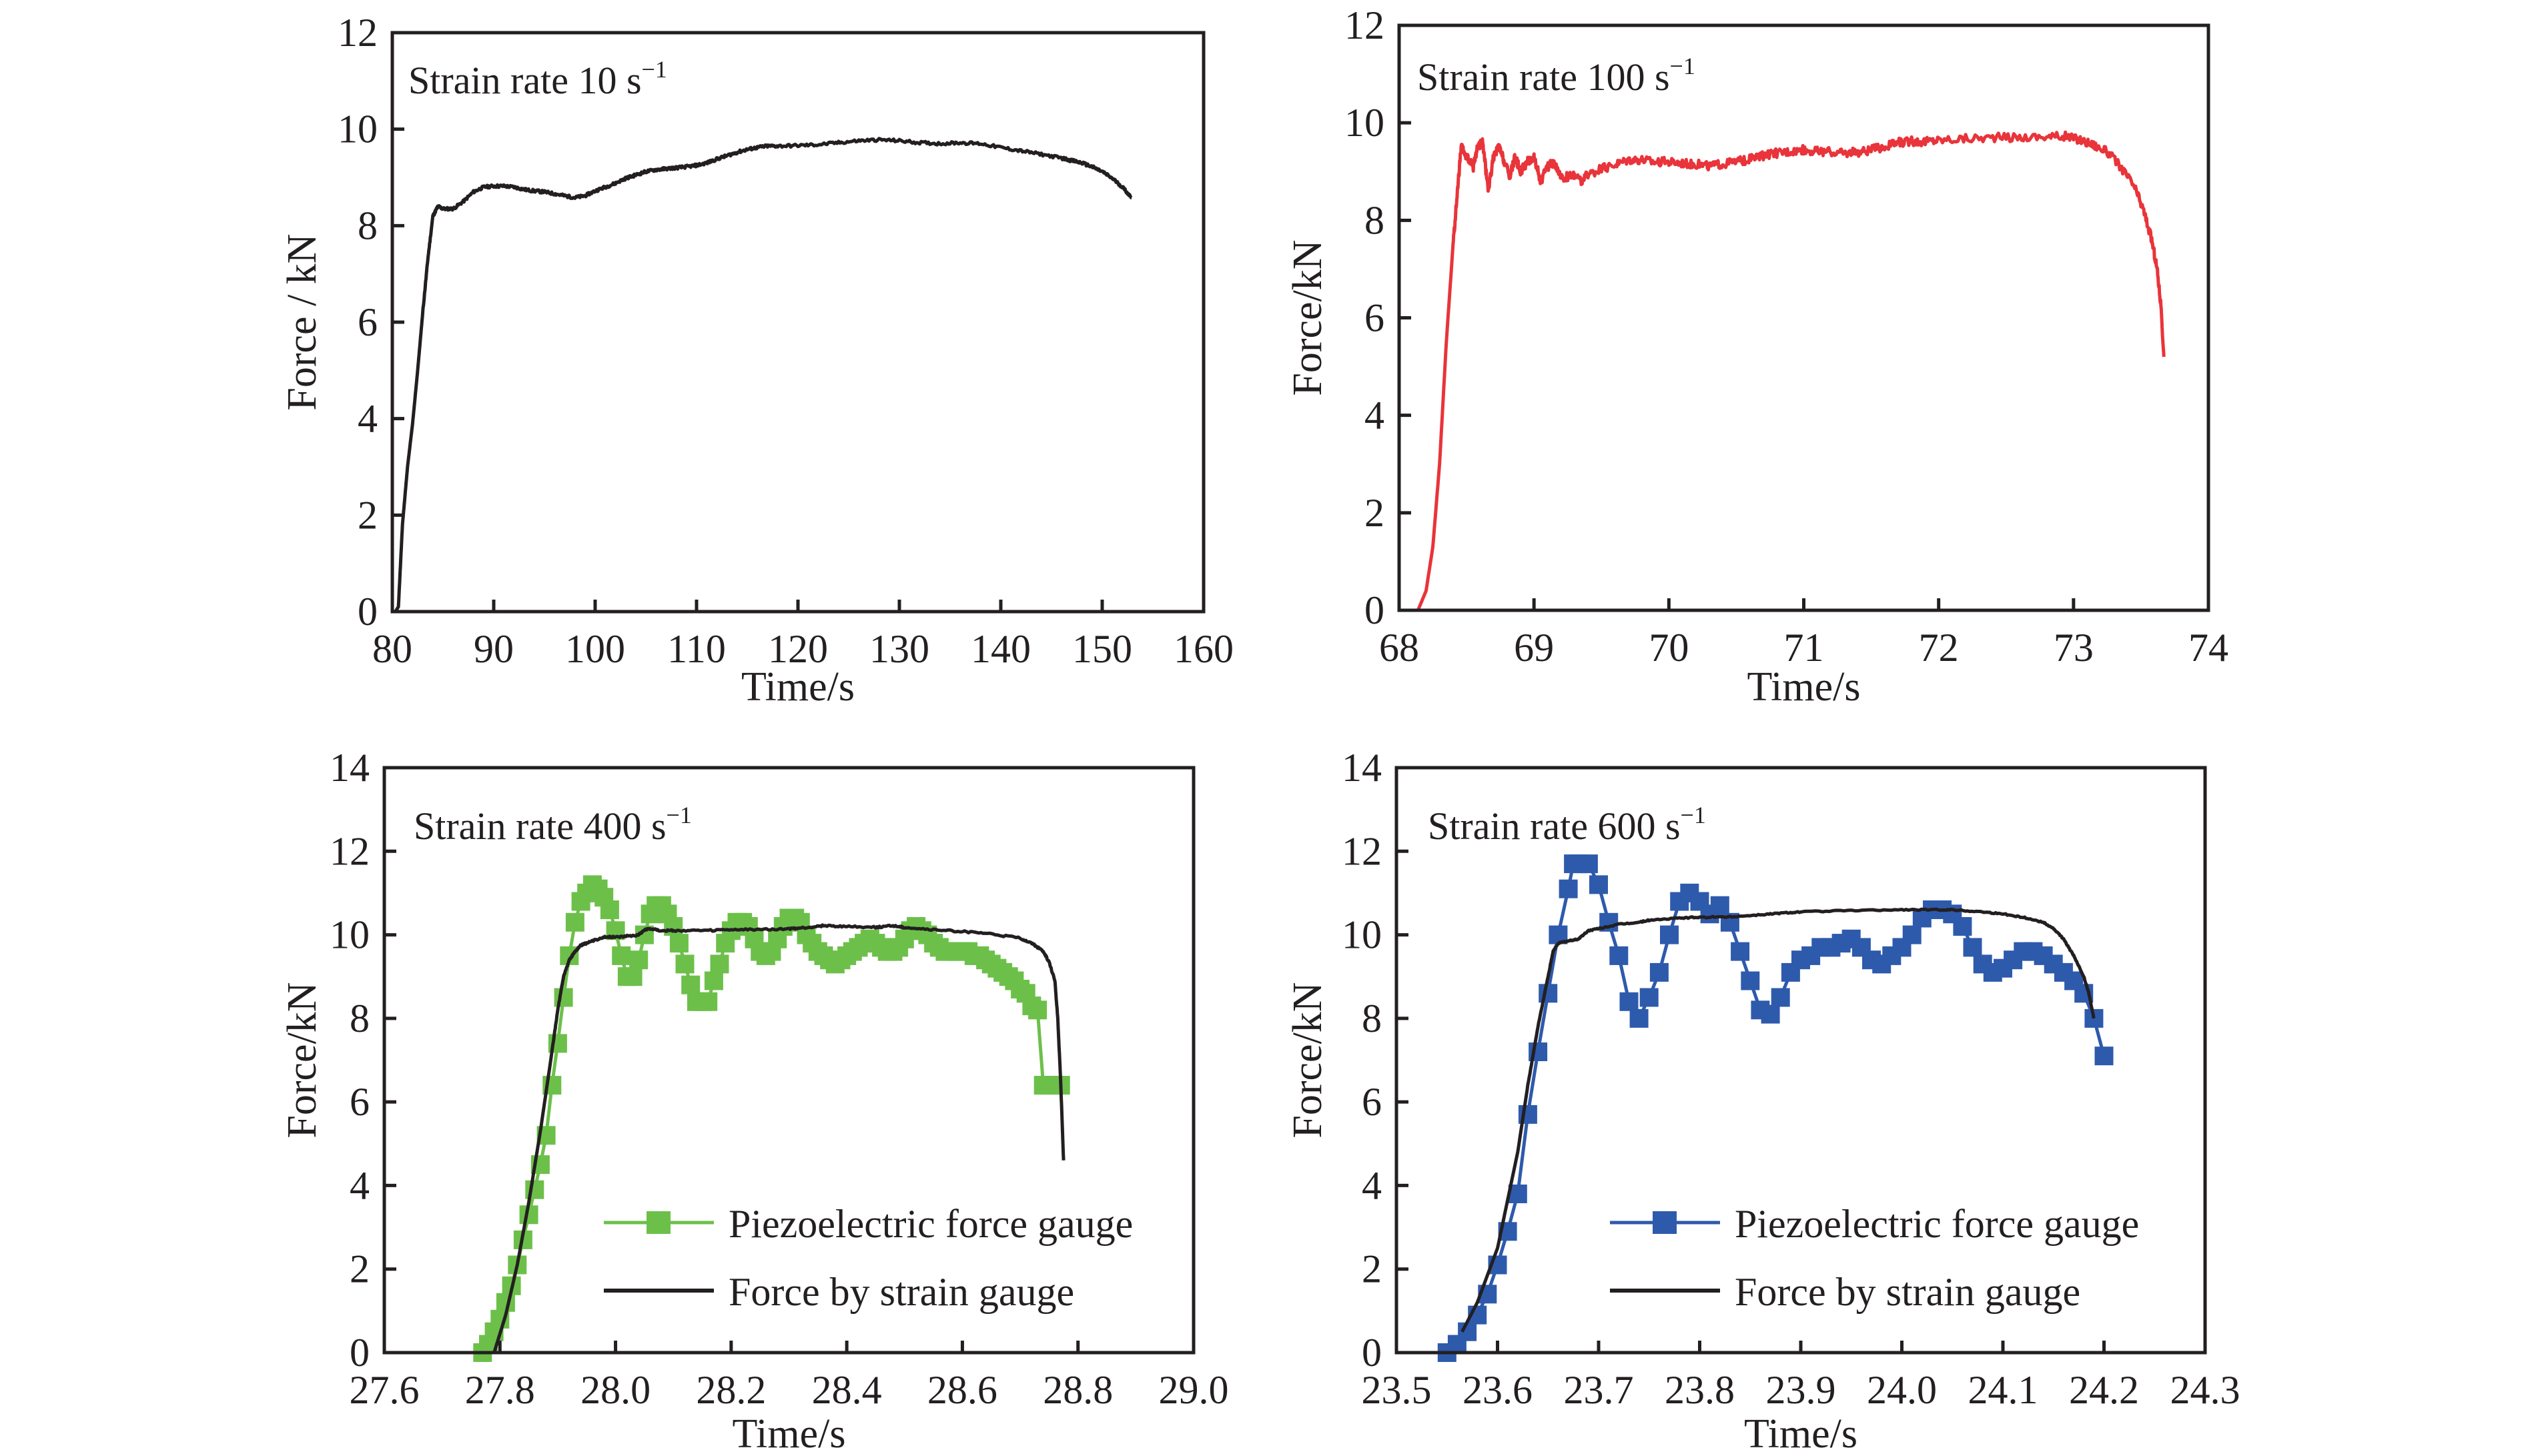 Image resolution: width=2522 pixels, height=1456 pixels. Describe the element at coordinates (540, 826) in the screenshot. I see `annotation-text: Strain rate 400 s` at that location.